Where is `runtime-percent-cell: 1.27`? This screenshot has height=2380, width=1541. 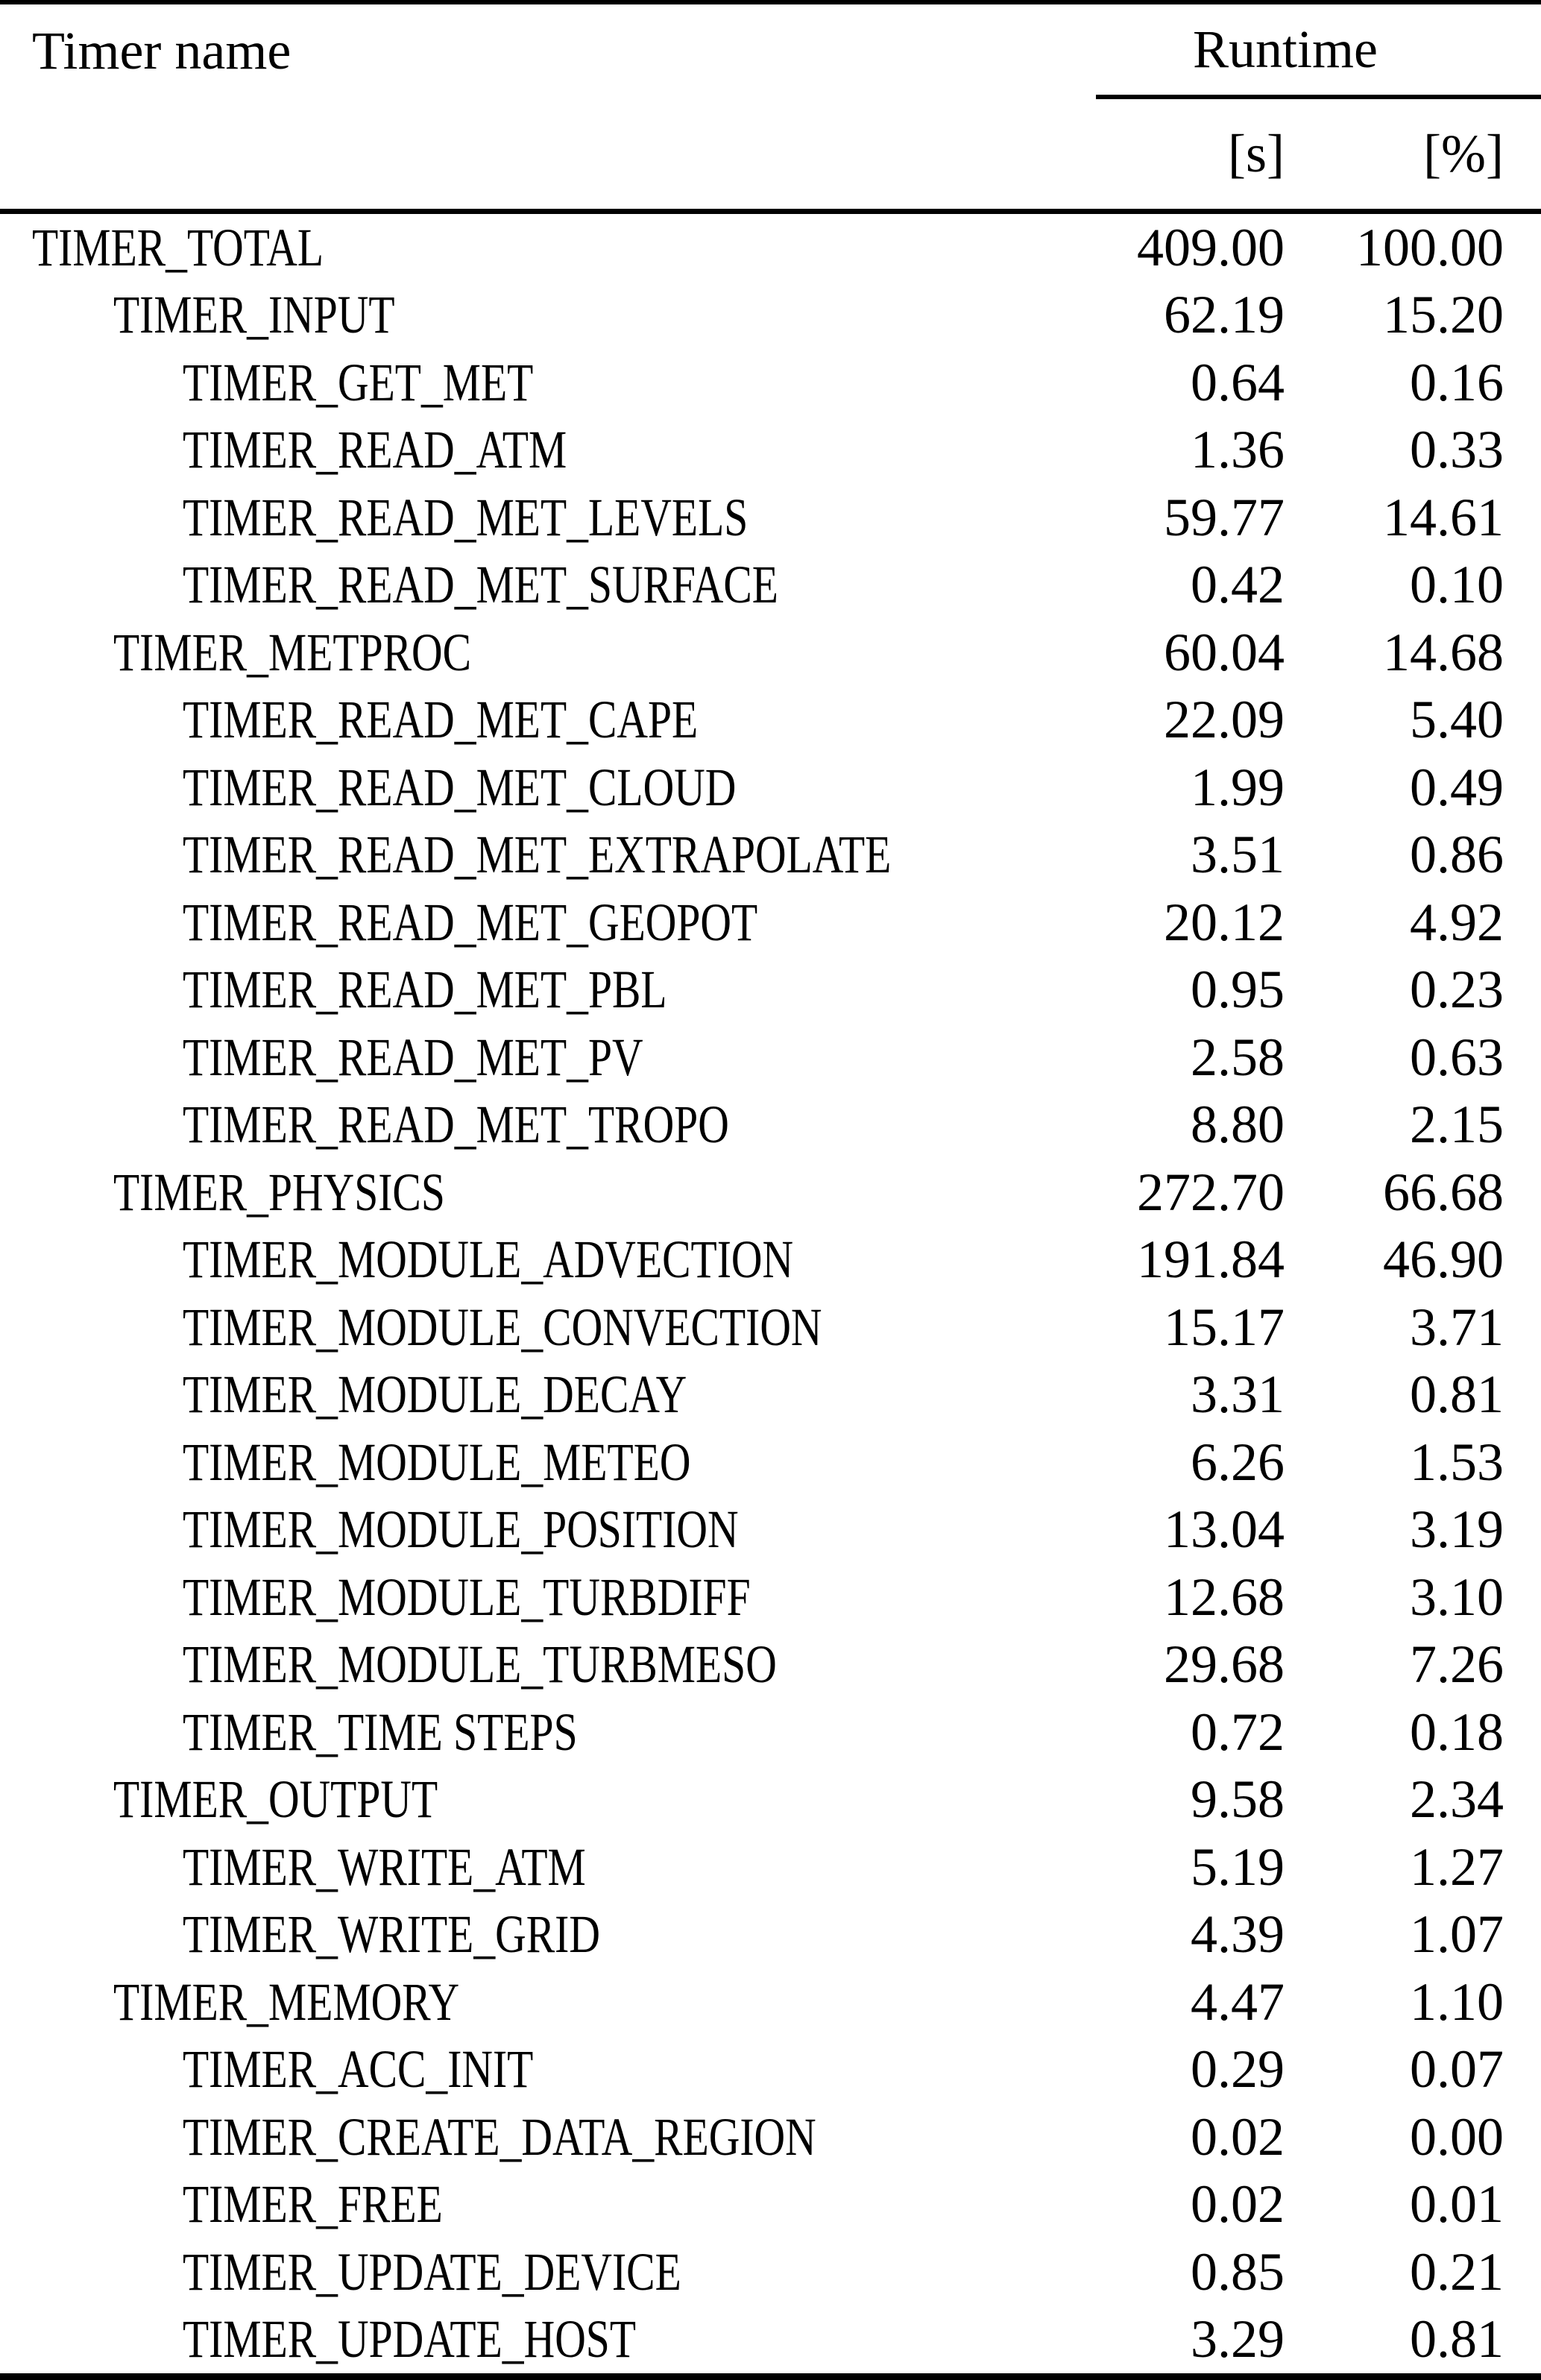
runtime-percent-cell: 1.27 is located at coordinates (1457, 1866).